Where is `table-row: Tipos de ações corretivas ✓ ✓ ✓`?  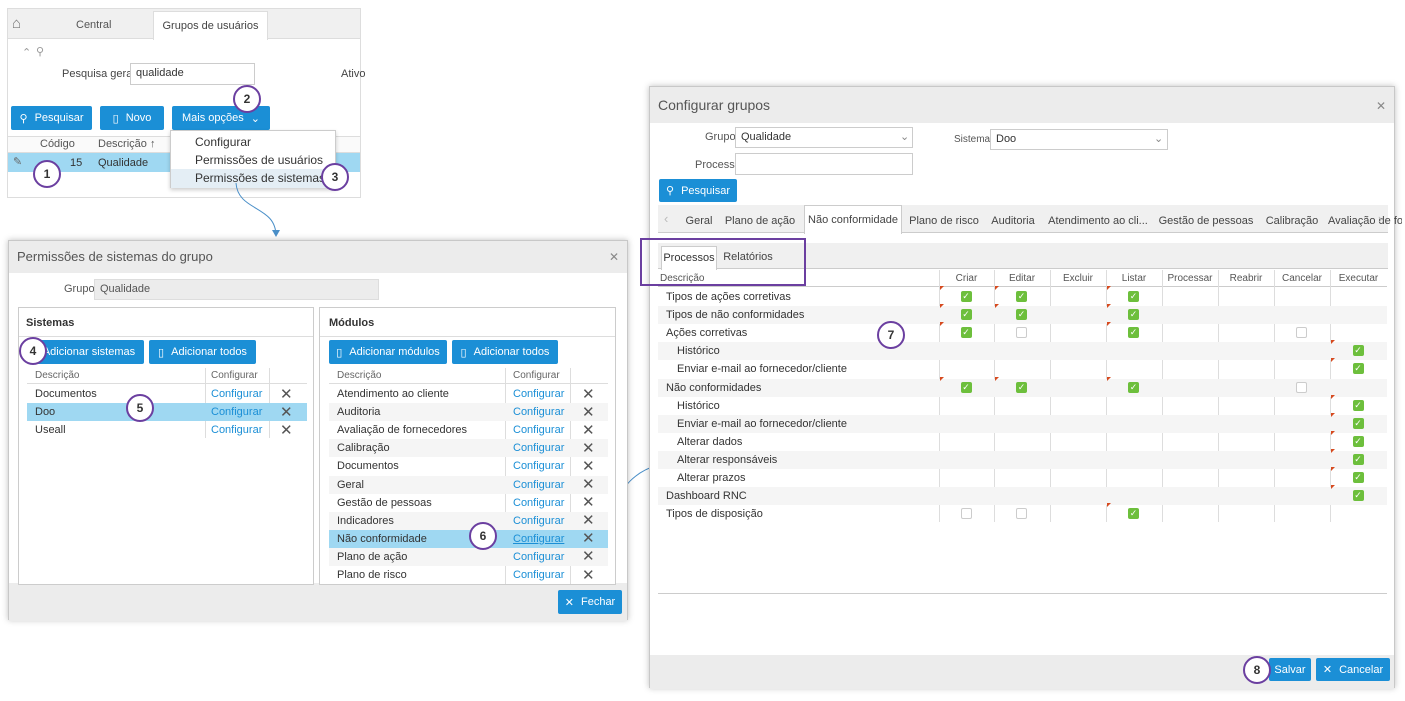 table-row: Tipos de ações corretivas ✓ ✓ ✓ is located at coordinates (1022, 296).